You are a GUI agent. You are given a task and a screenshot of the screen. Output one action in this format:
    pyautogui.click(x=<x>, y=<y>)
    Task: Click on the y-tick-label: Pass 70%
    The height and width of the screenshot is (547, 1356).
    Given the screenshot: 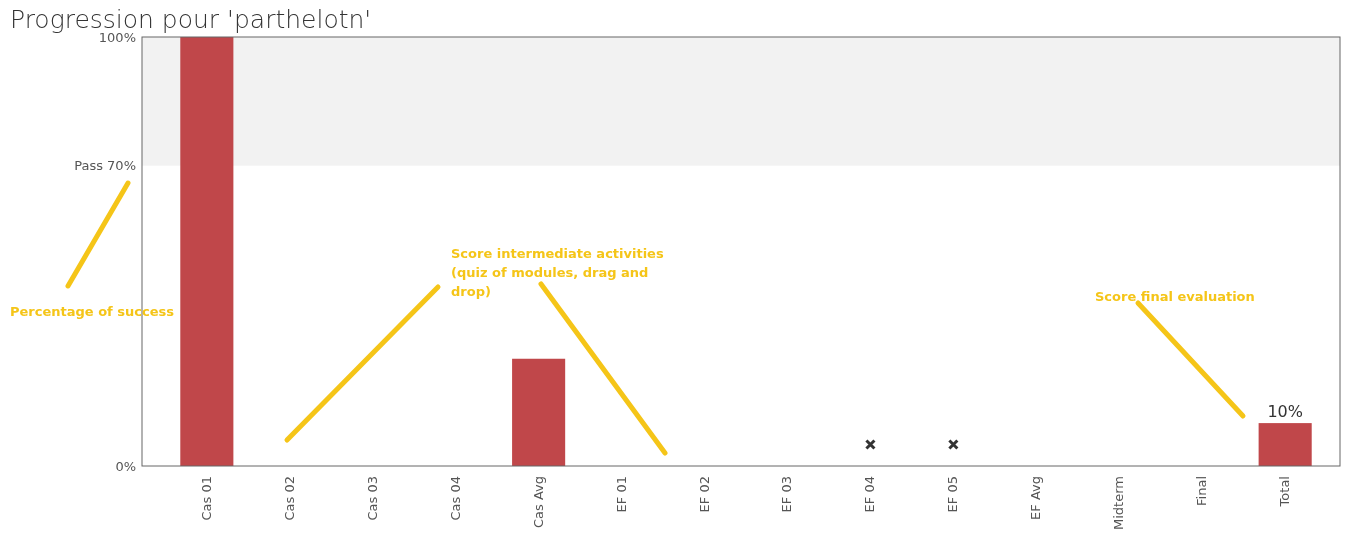 What is the action you would take?
    pyautogui.click(x=105, y=166)
    